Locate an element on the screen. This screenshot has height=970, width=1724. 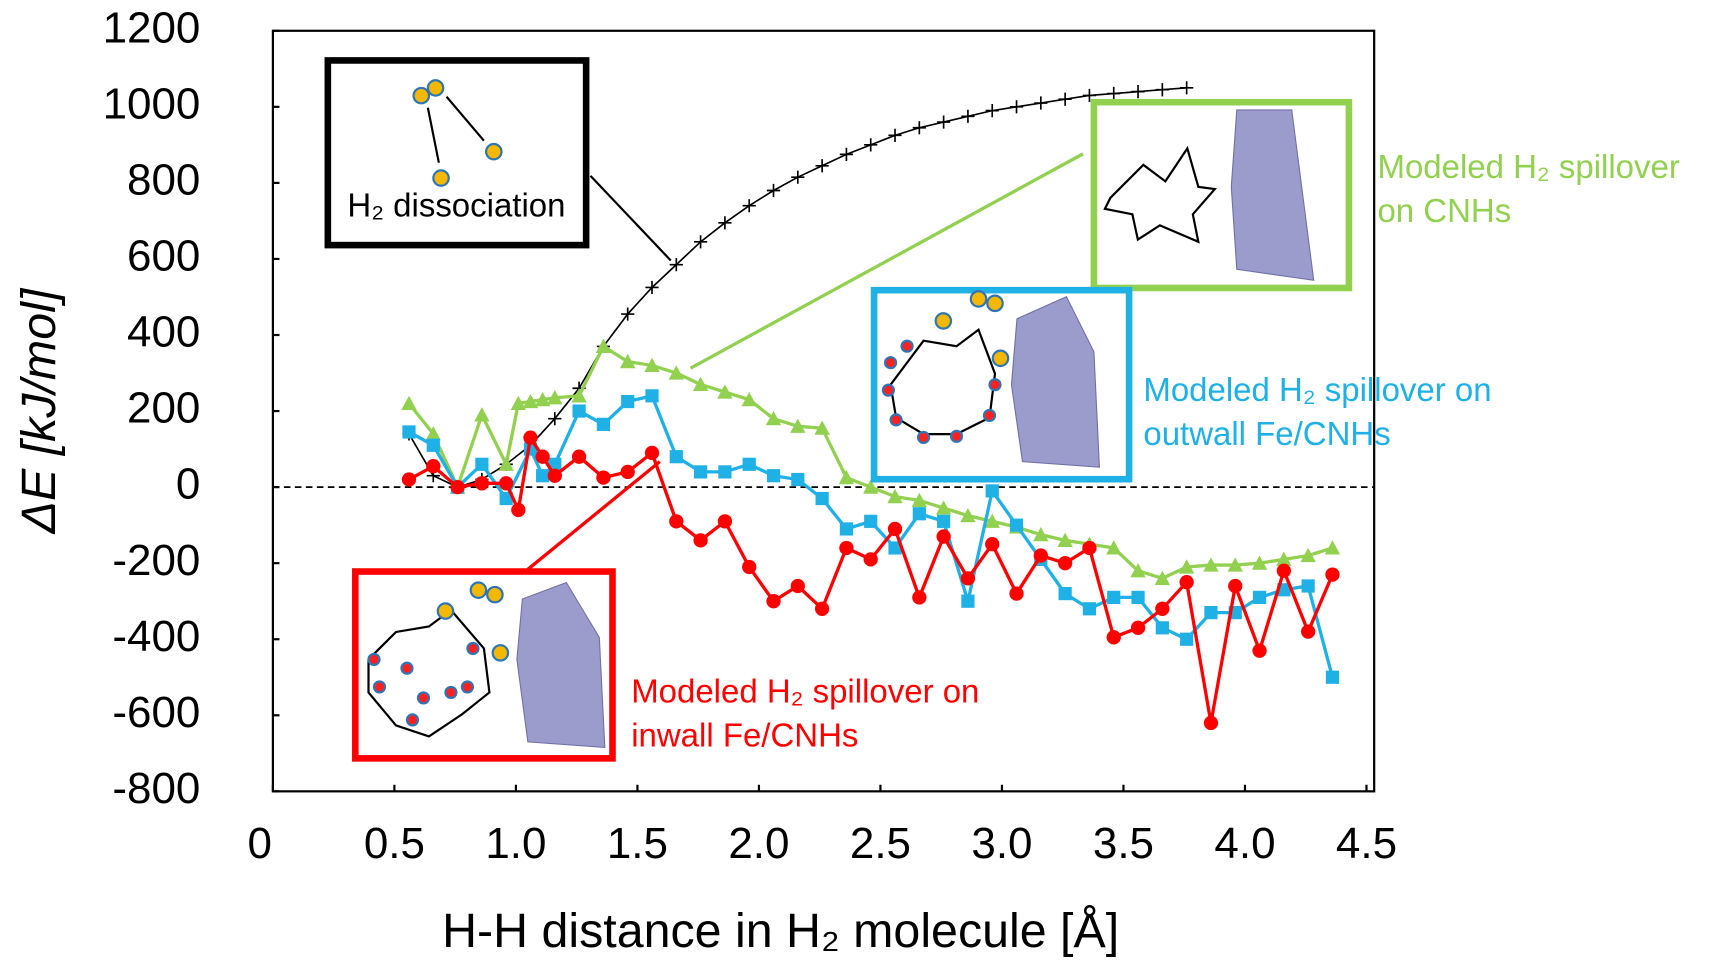
legend-entry: Modeled H₂ spillover on inwall Fe/CNHs is located at coordinates (805, 713).